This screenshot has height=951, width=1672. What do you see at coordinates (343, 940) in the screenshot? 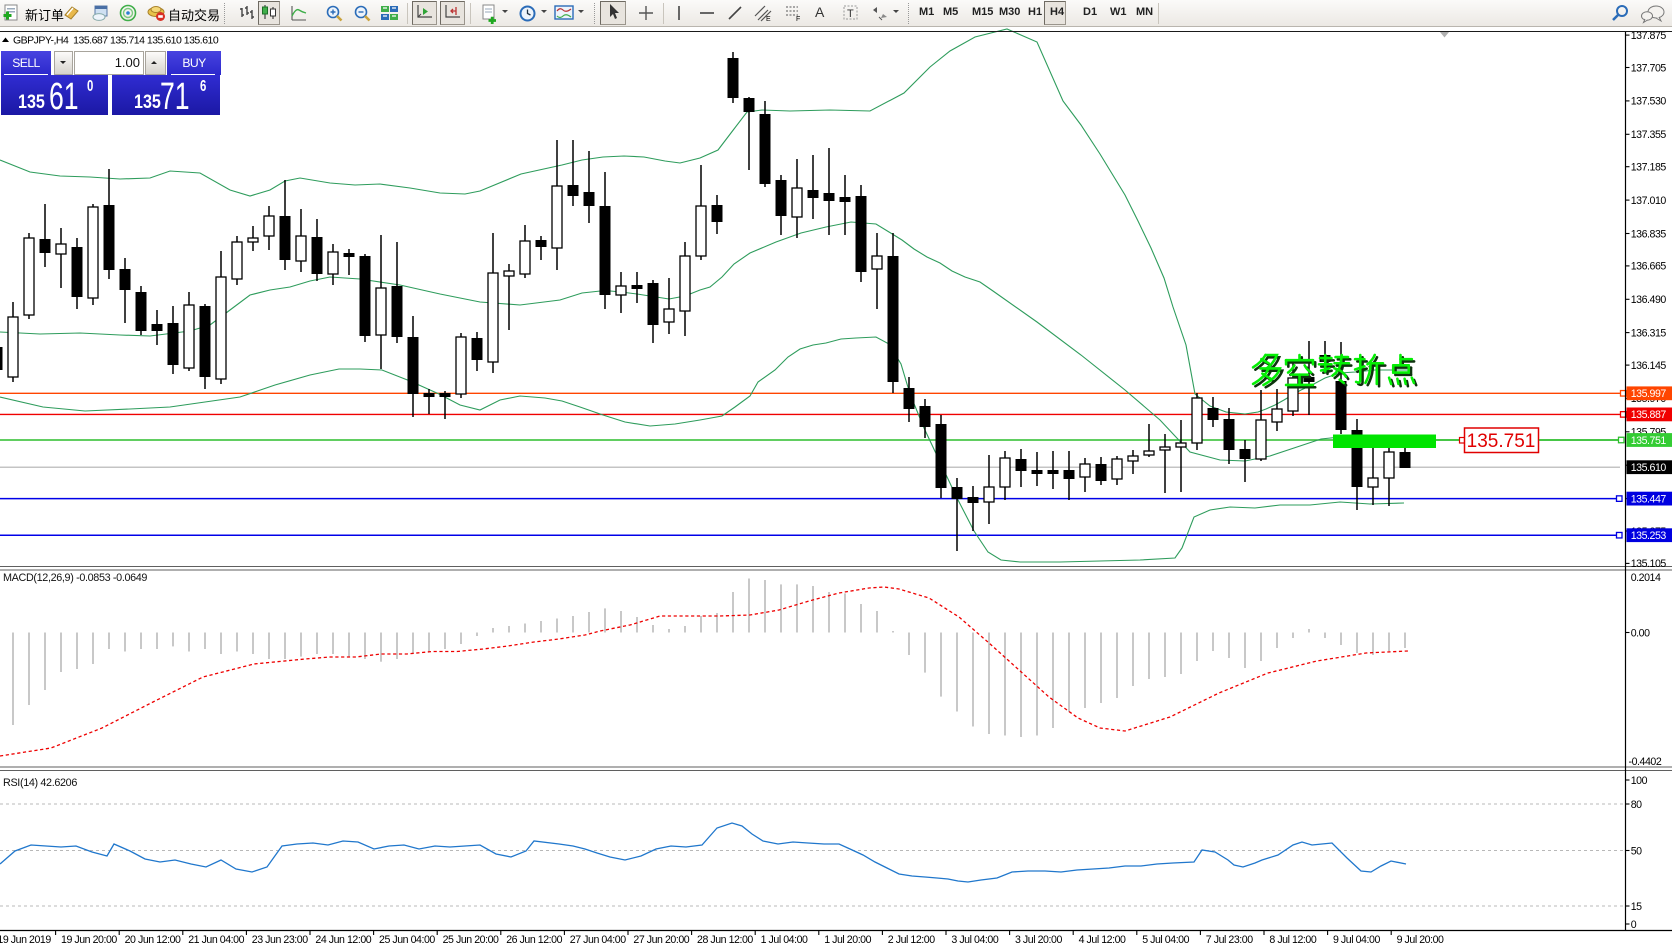
I see `svg-text: 24 Jun 12:00` at bounding box center [343, 940].